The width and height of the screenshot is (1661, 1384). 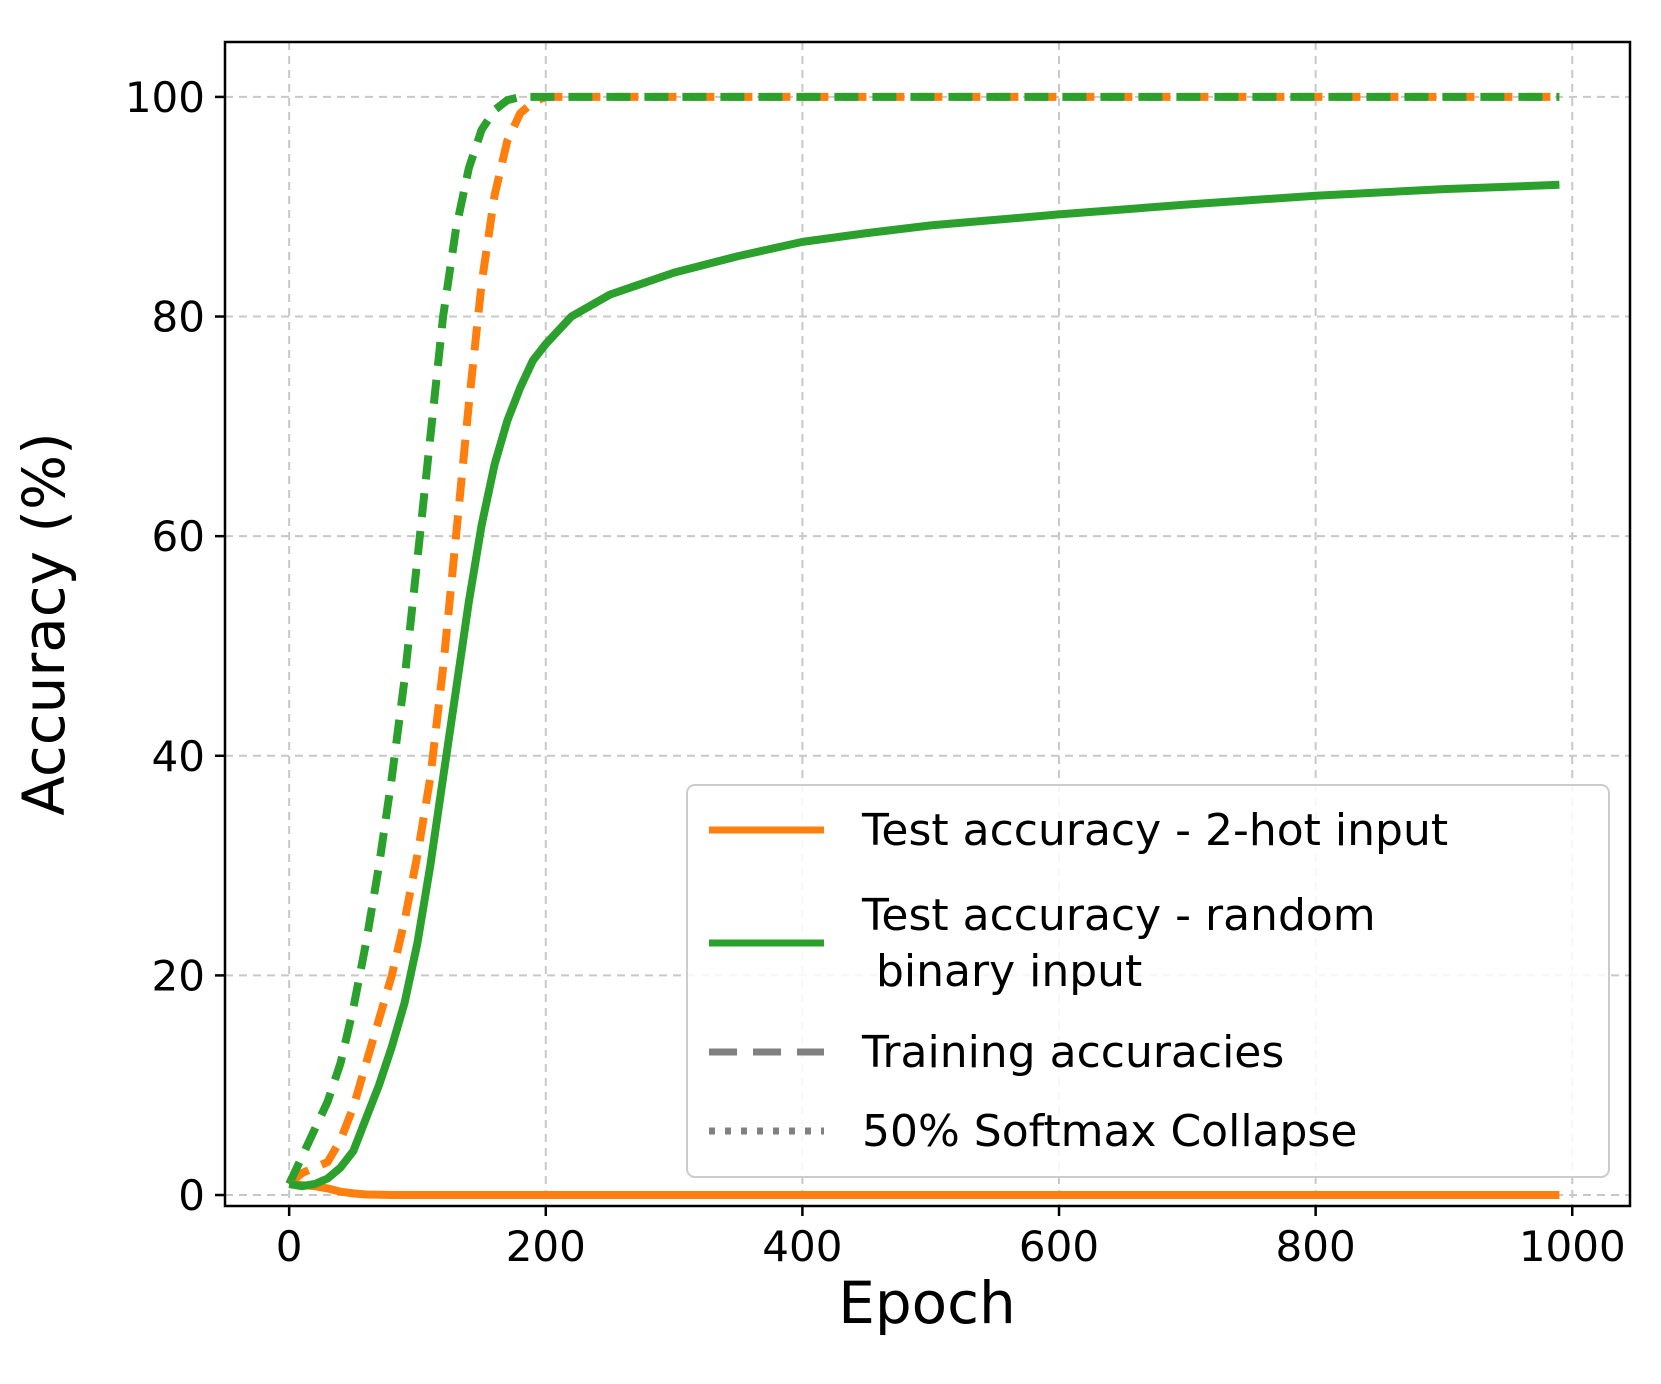 What do you see at coordinates (1059, 1246) in the screenshot?
I see `x-tick-label-3: 600` at bounding box center [1059, 1246].